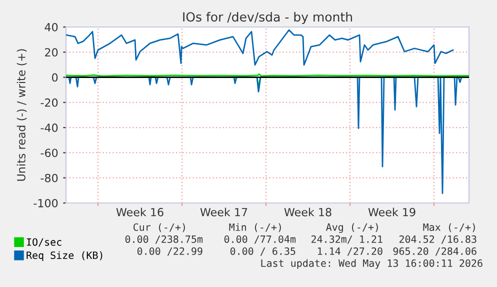 The width and height of the screenshot is (497, 287). I want to click on text: Avg (-/+), so click(352, 228).